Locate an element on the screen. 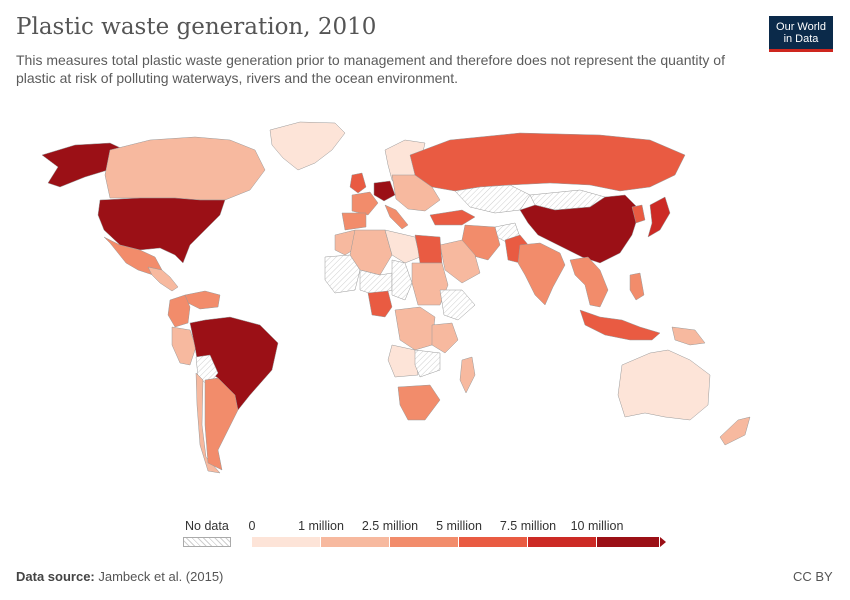  legend-tick-4: 7.5 million is located at coordinates (528, 526).